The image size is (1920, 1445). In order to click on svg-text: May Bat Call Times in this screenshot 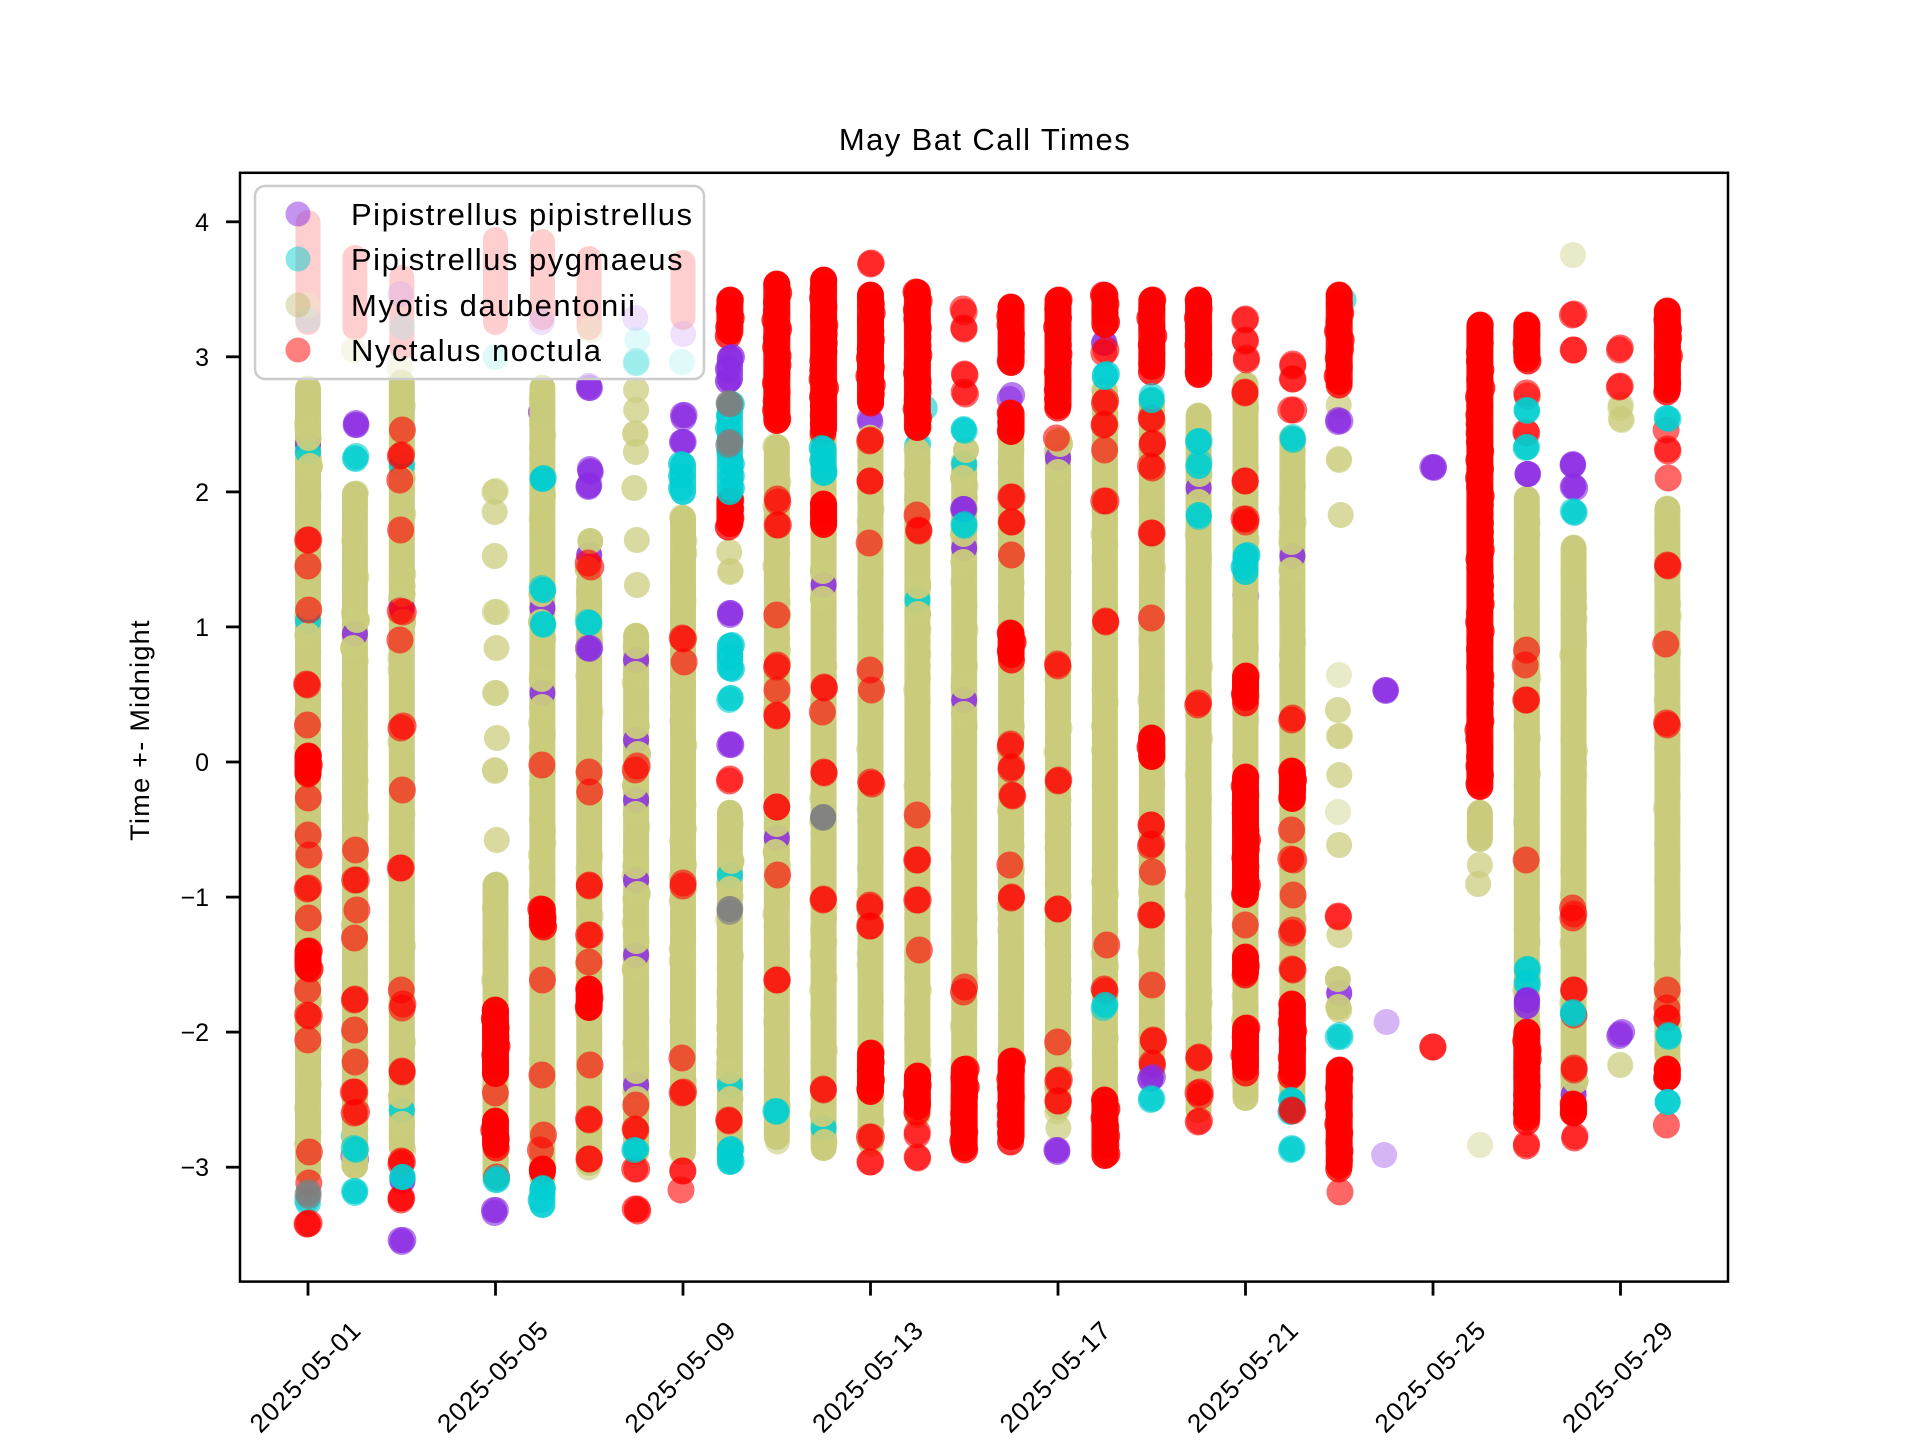, I will do `click(985, 139)`.